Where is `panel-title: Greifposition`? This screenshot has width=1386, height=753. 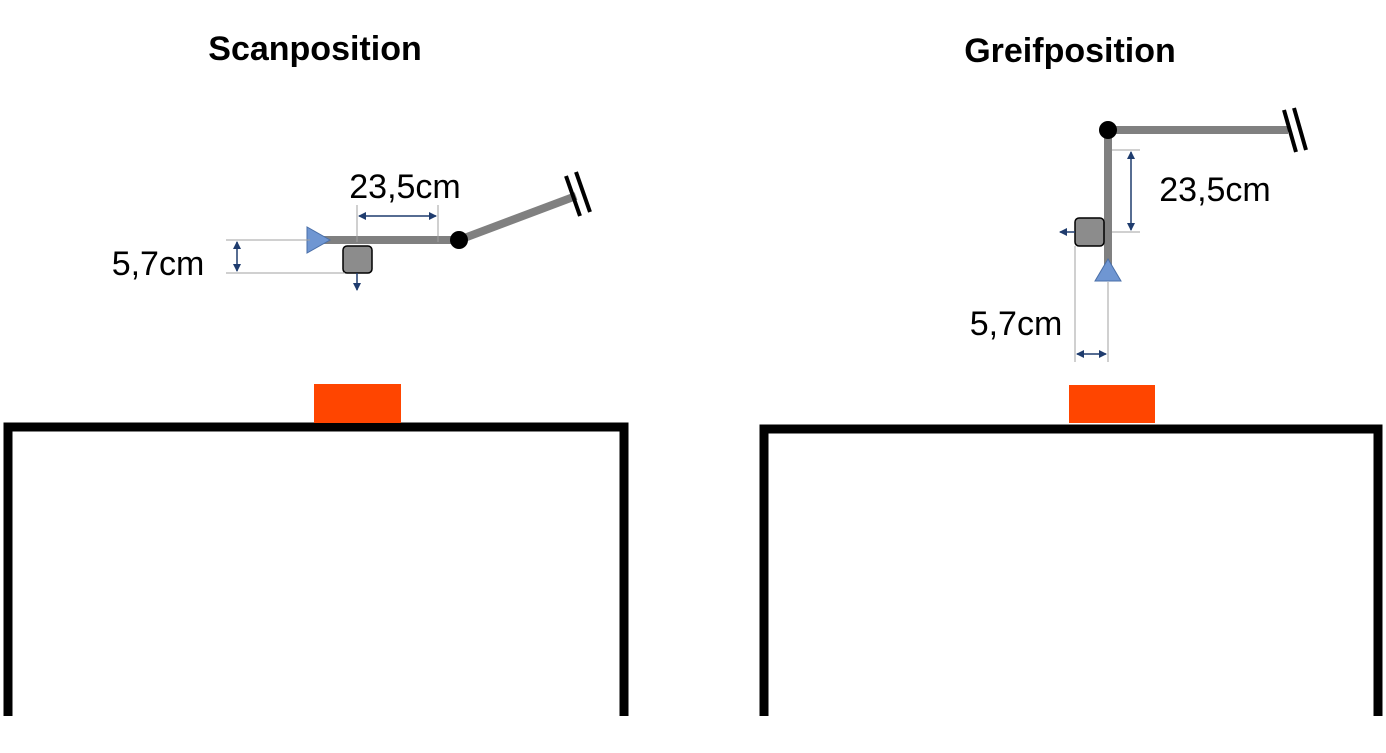
panel-title: Greifposition is located at coordinates (1070, 51).